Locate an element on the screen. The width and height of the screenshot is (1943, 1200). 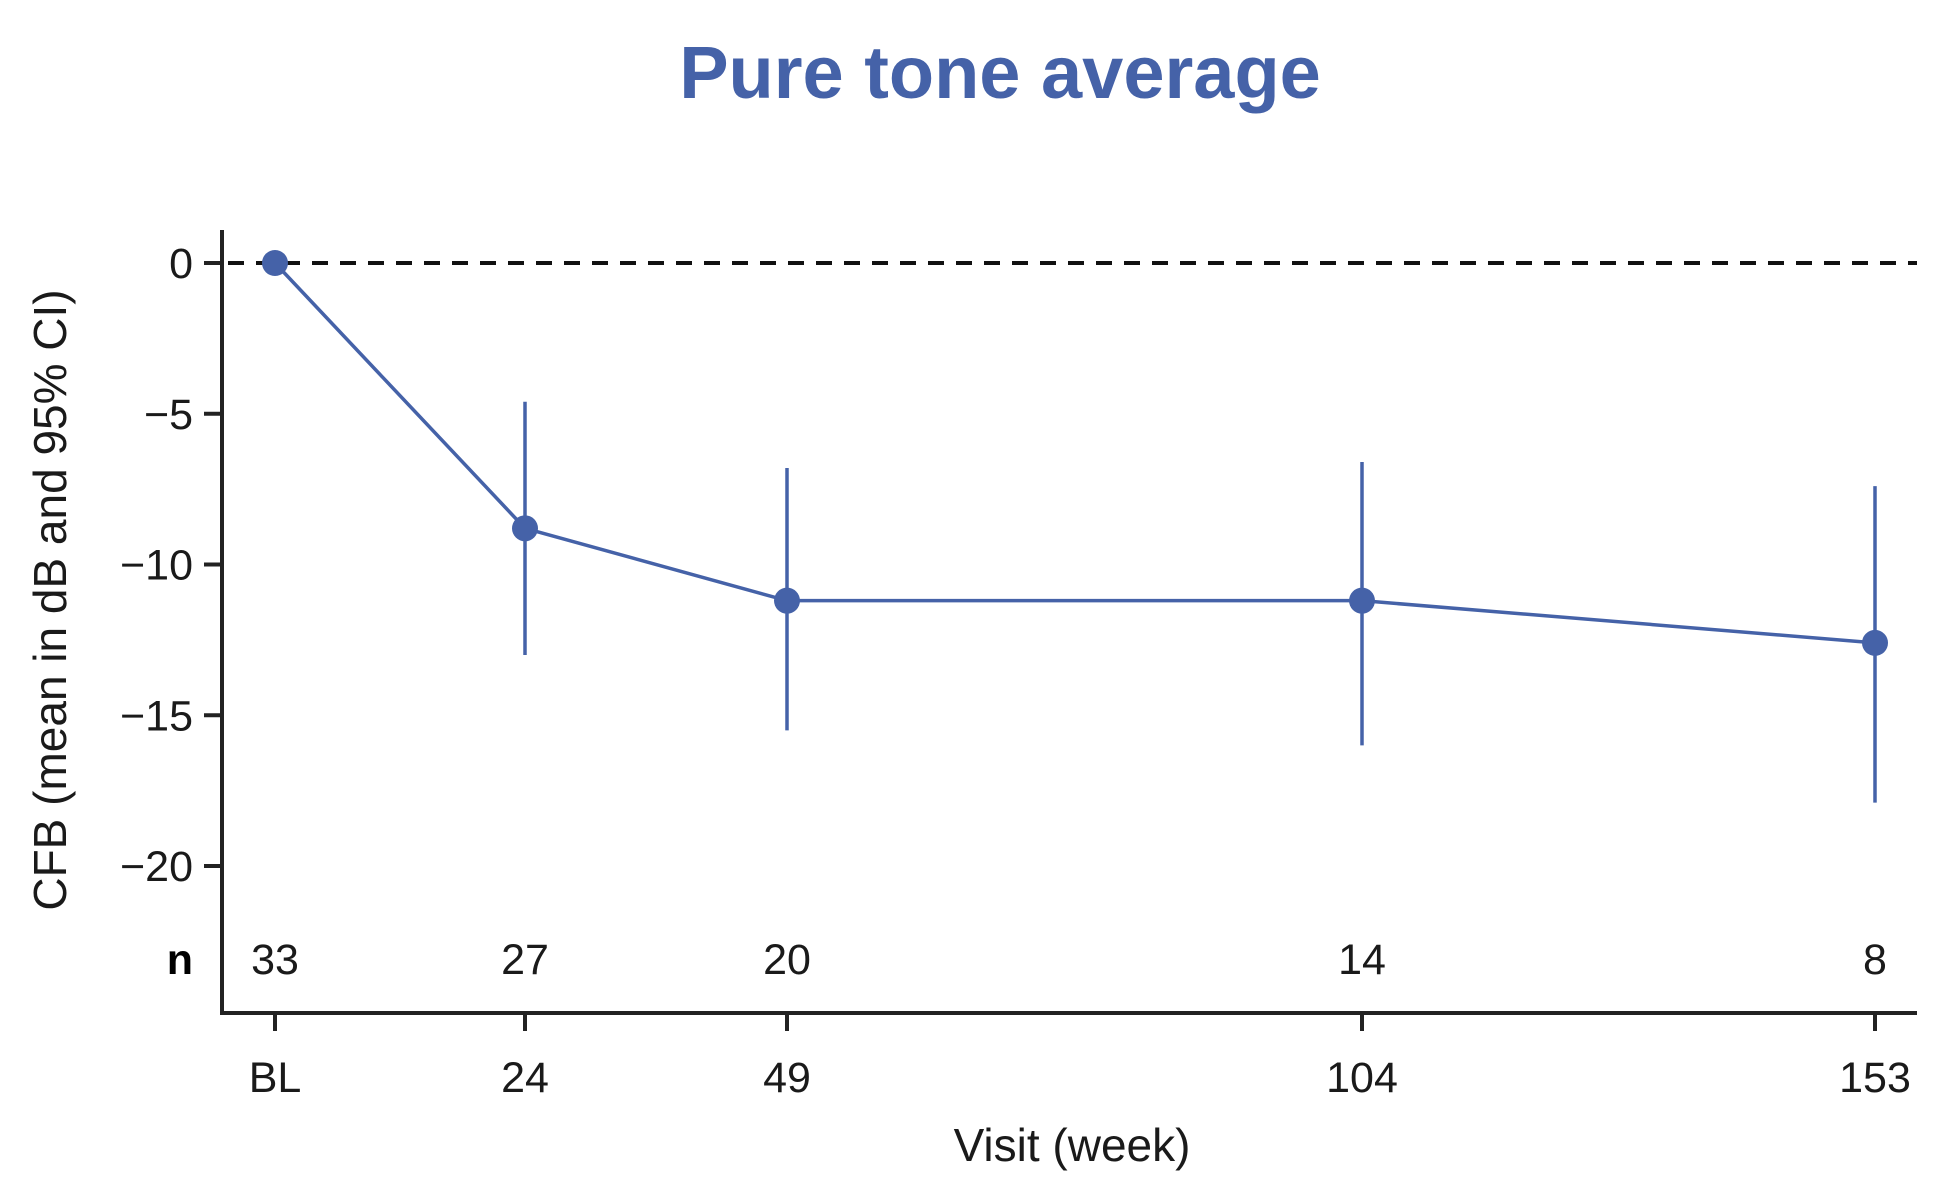
n-value: 33 is located at coordinates (275, 960).